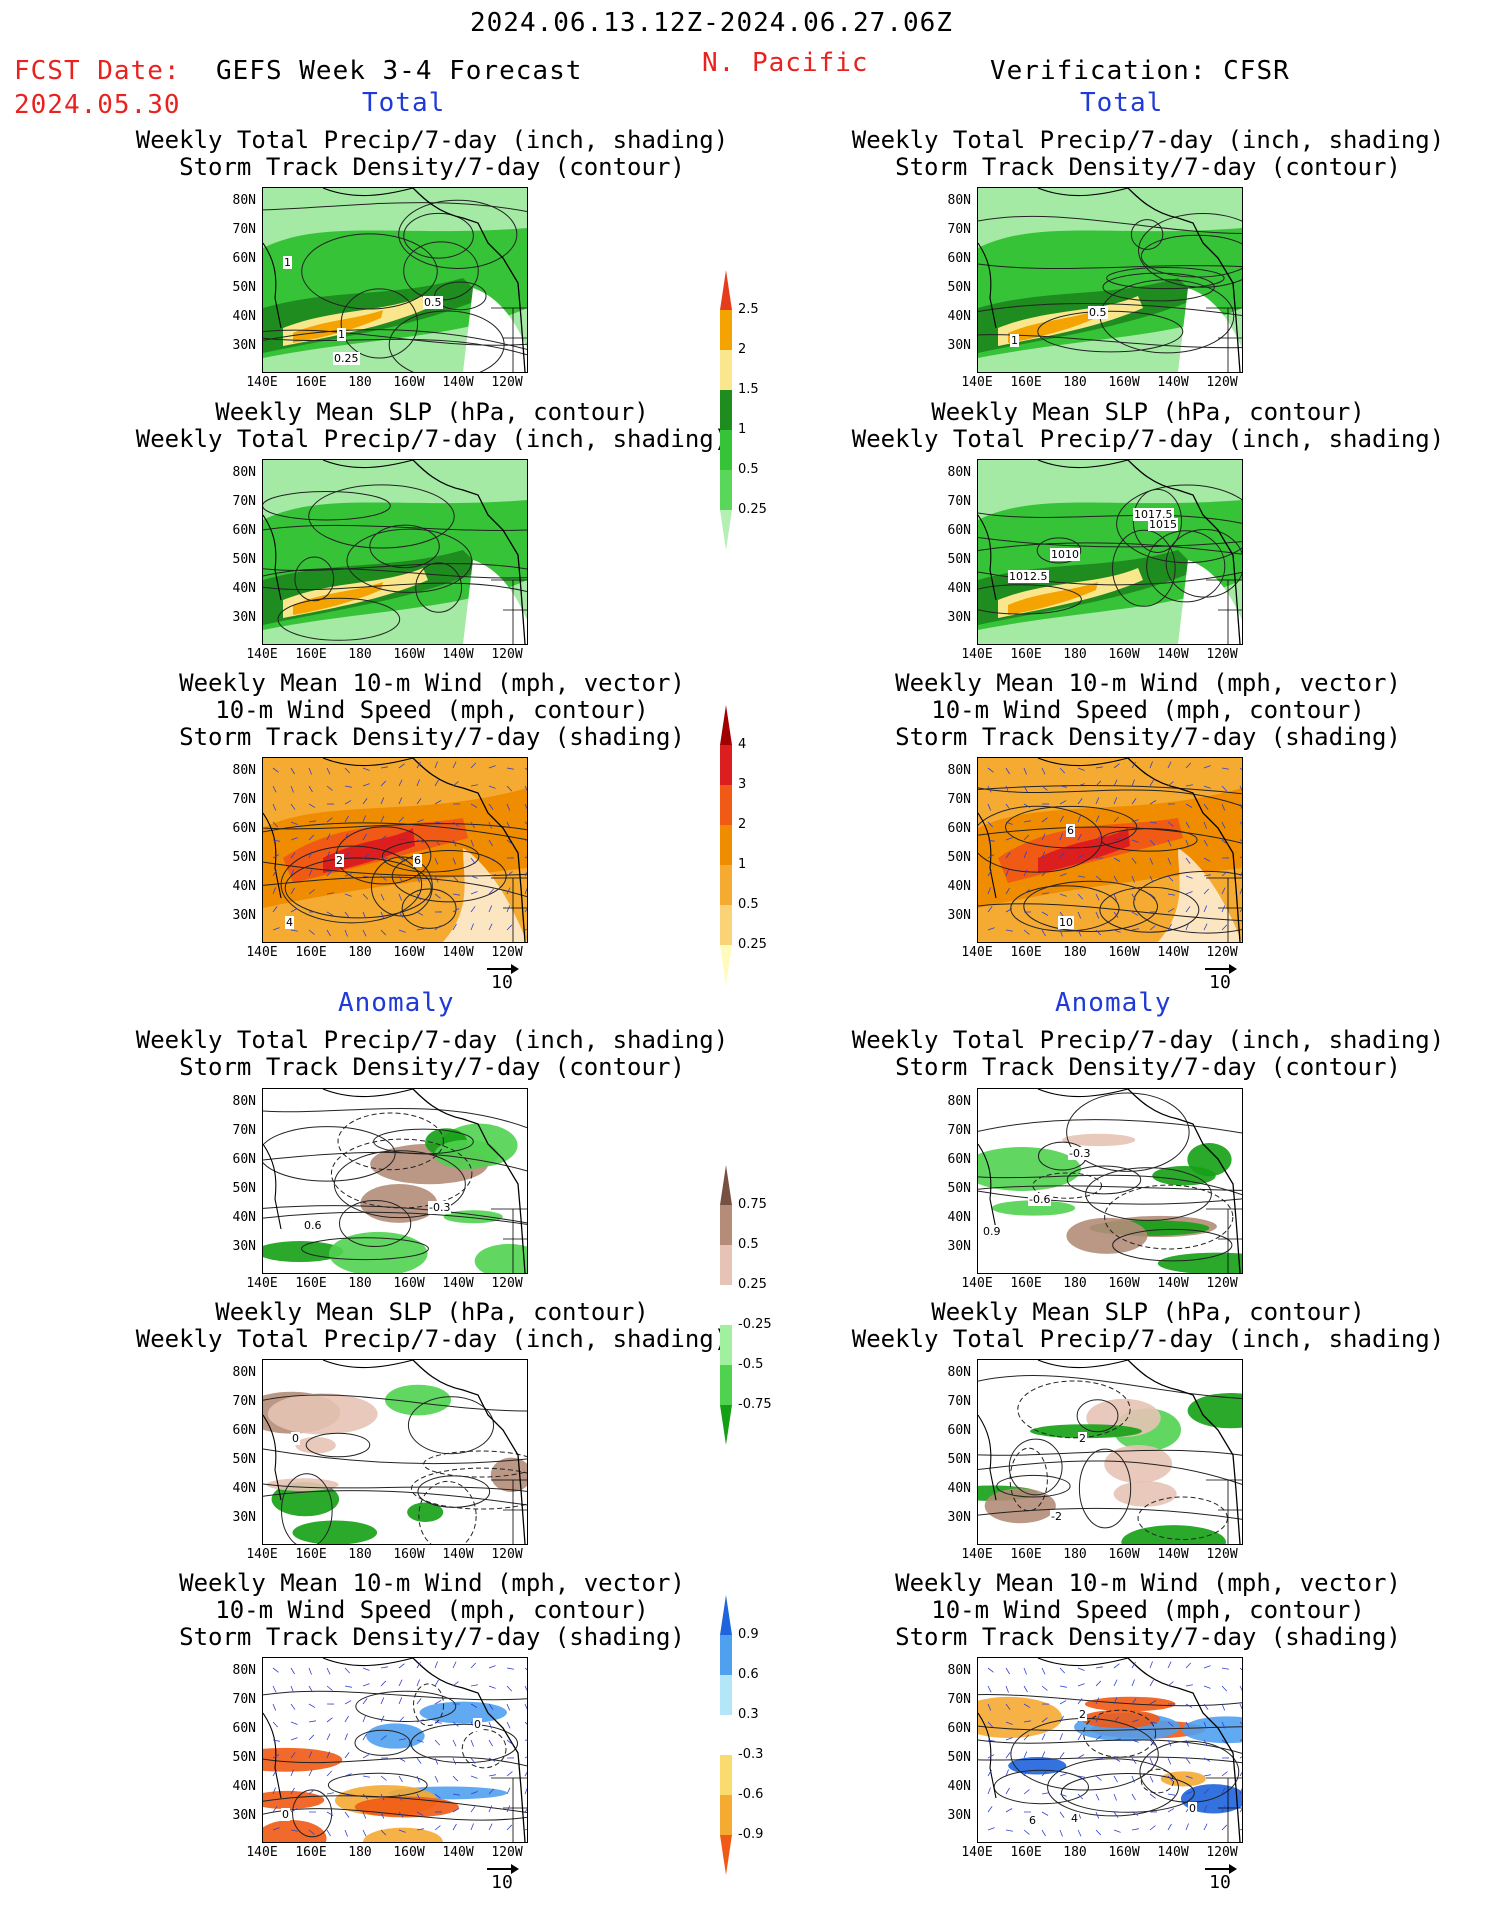 The image size is (1487, 1925). I want to click on colorbar-precip_anom: 0.75 0.5 0.25 -0.25 -0.5 -0.75, so click(758, 1305).